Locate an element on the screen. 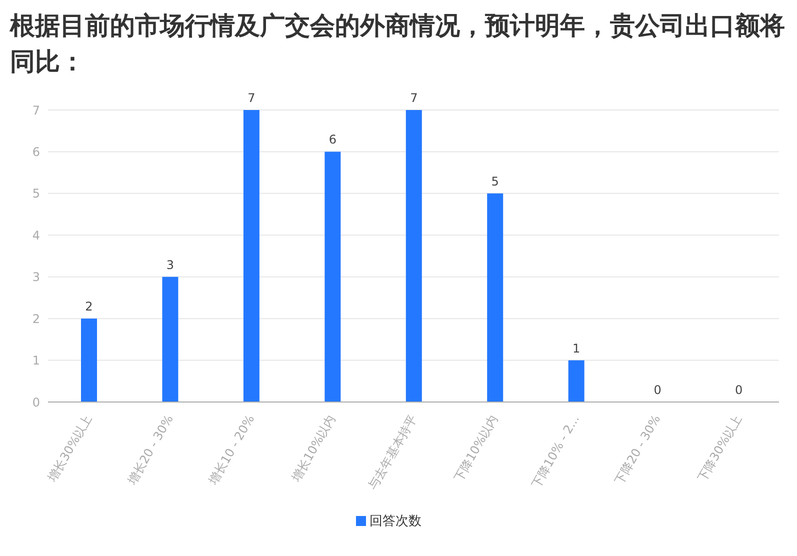  y-tick-label: 4 is located at coordinates (36, 235).